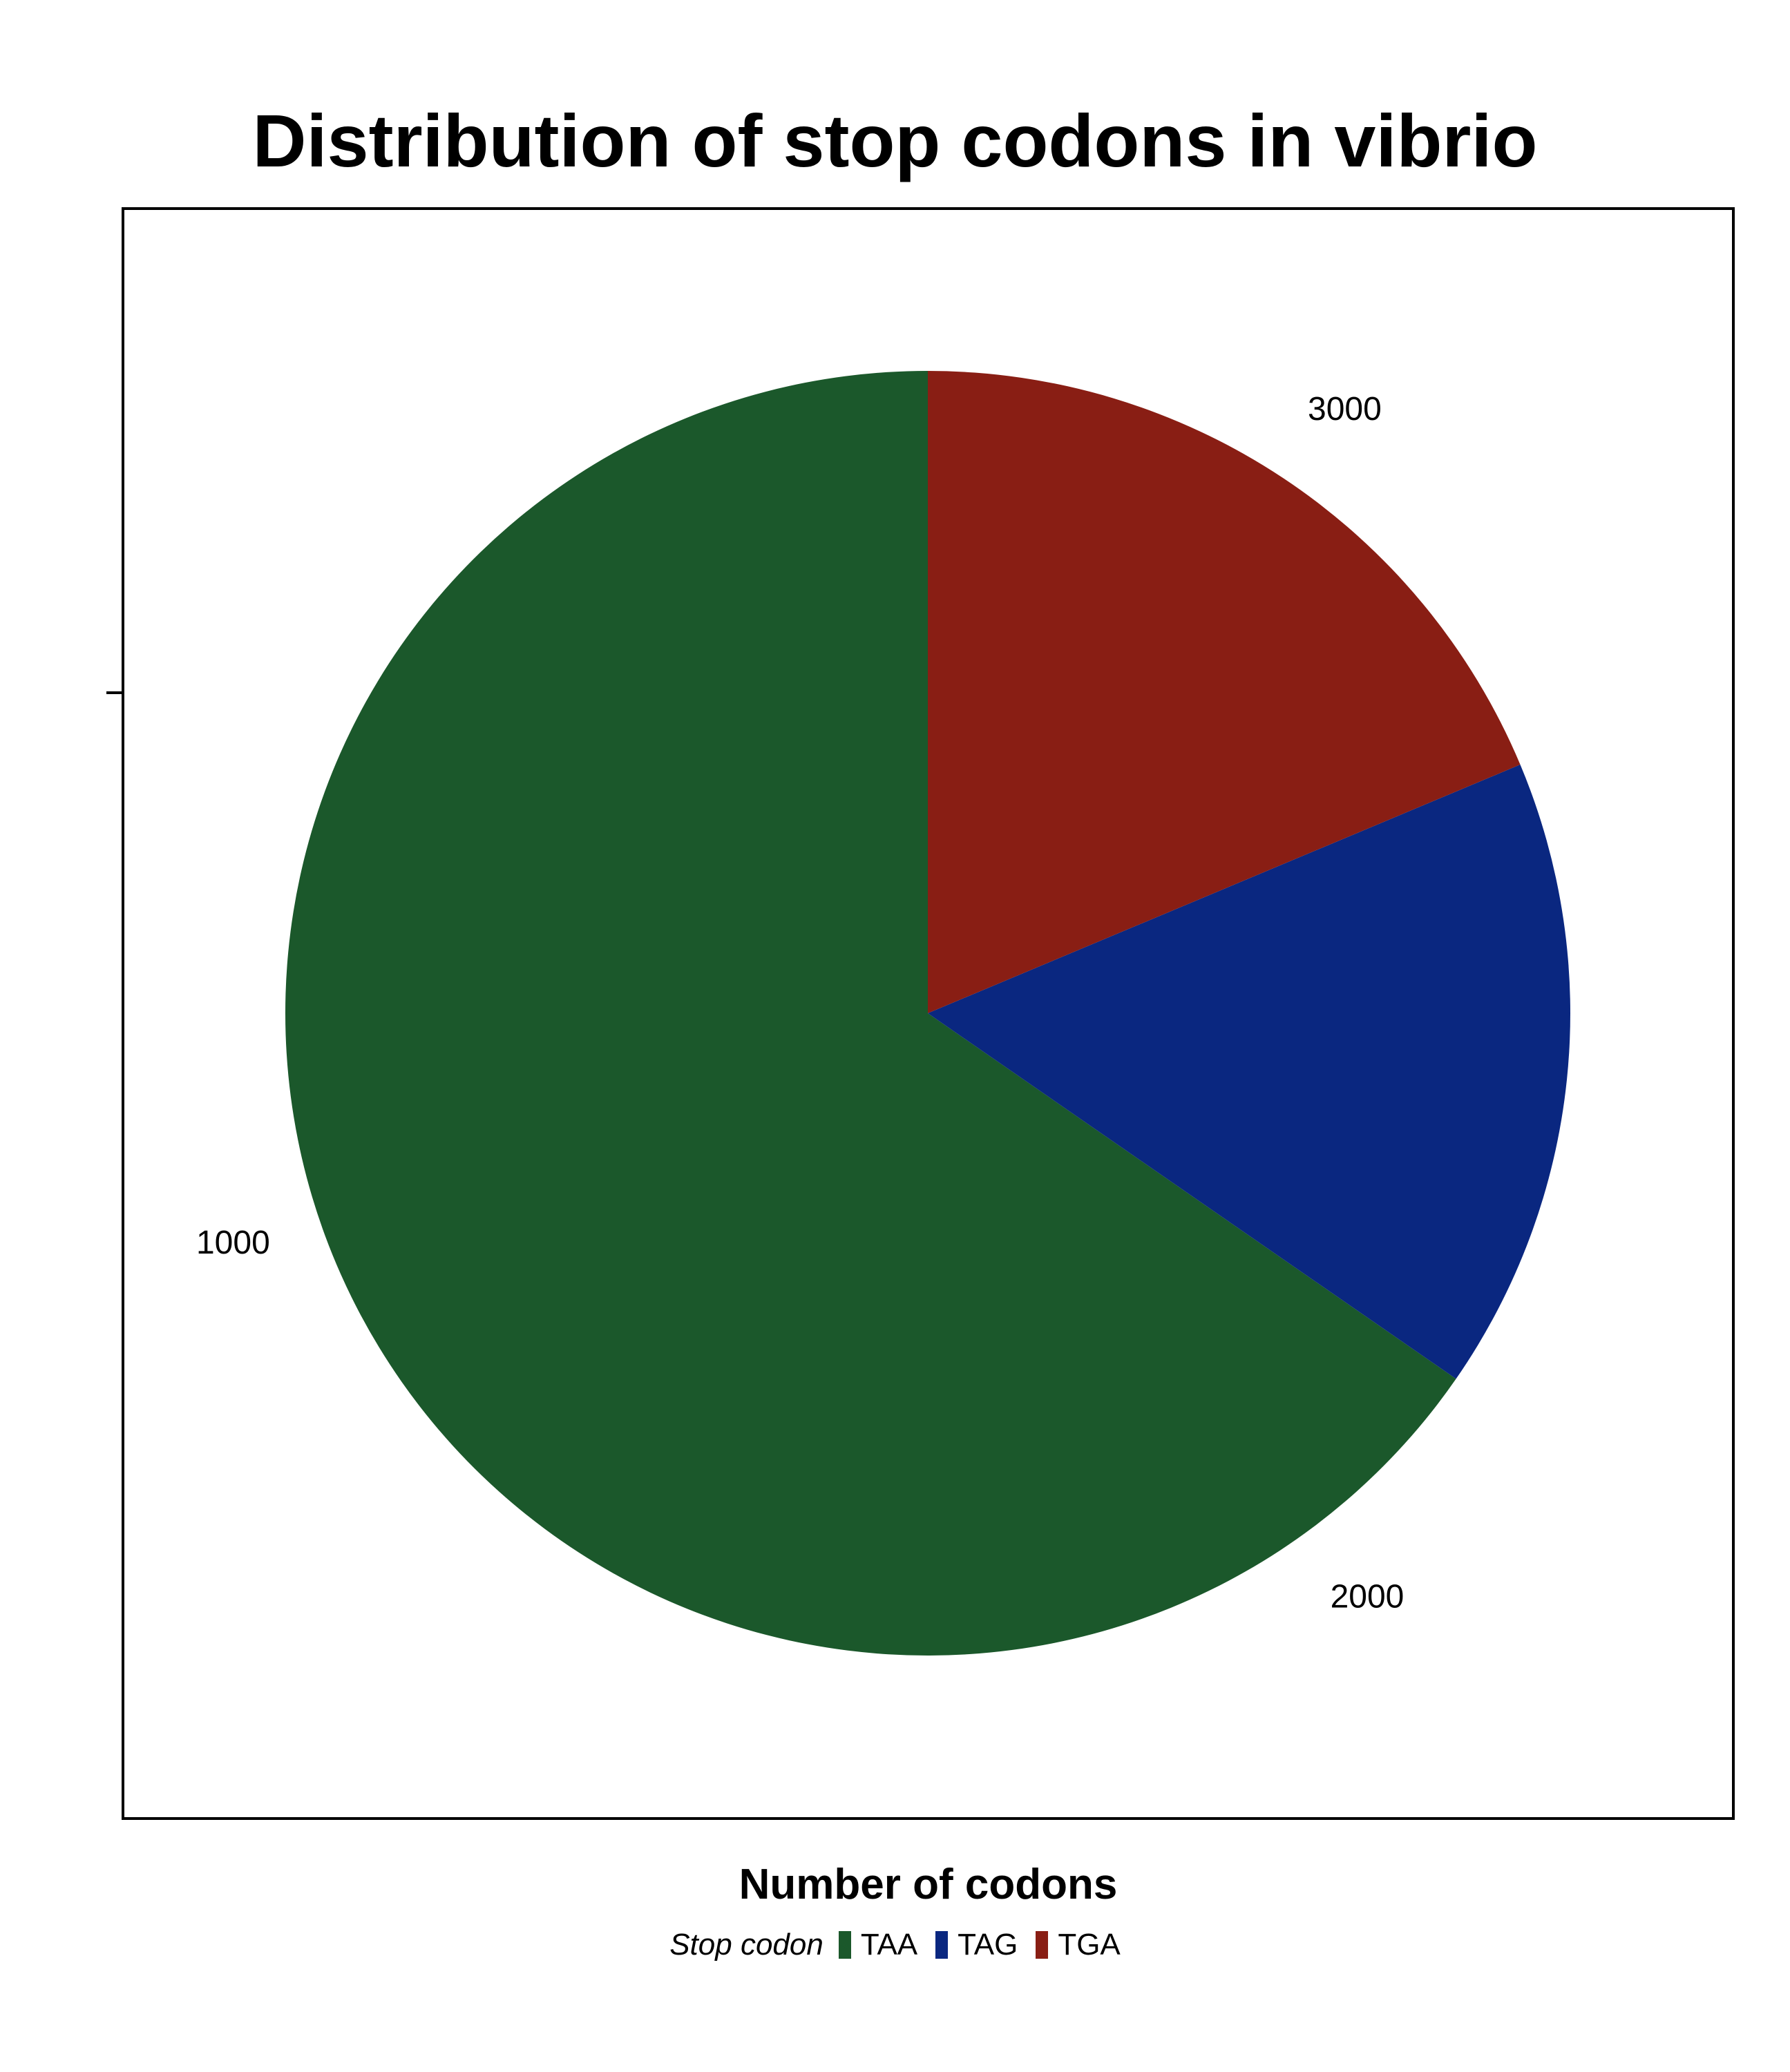  Describe the element at coordinates (233, 1243) in the screenshot. I see `theta-tick-label-1000: 1000` at that location.